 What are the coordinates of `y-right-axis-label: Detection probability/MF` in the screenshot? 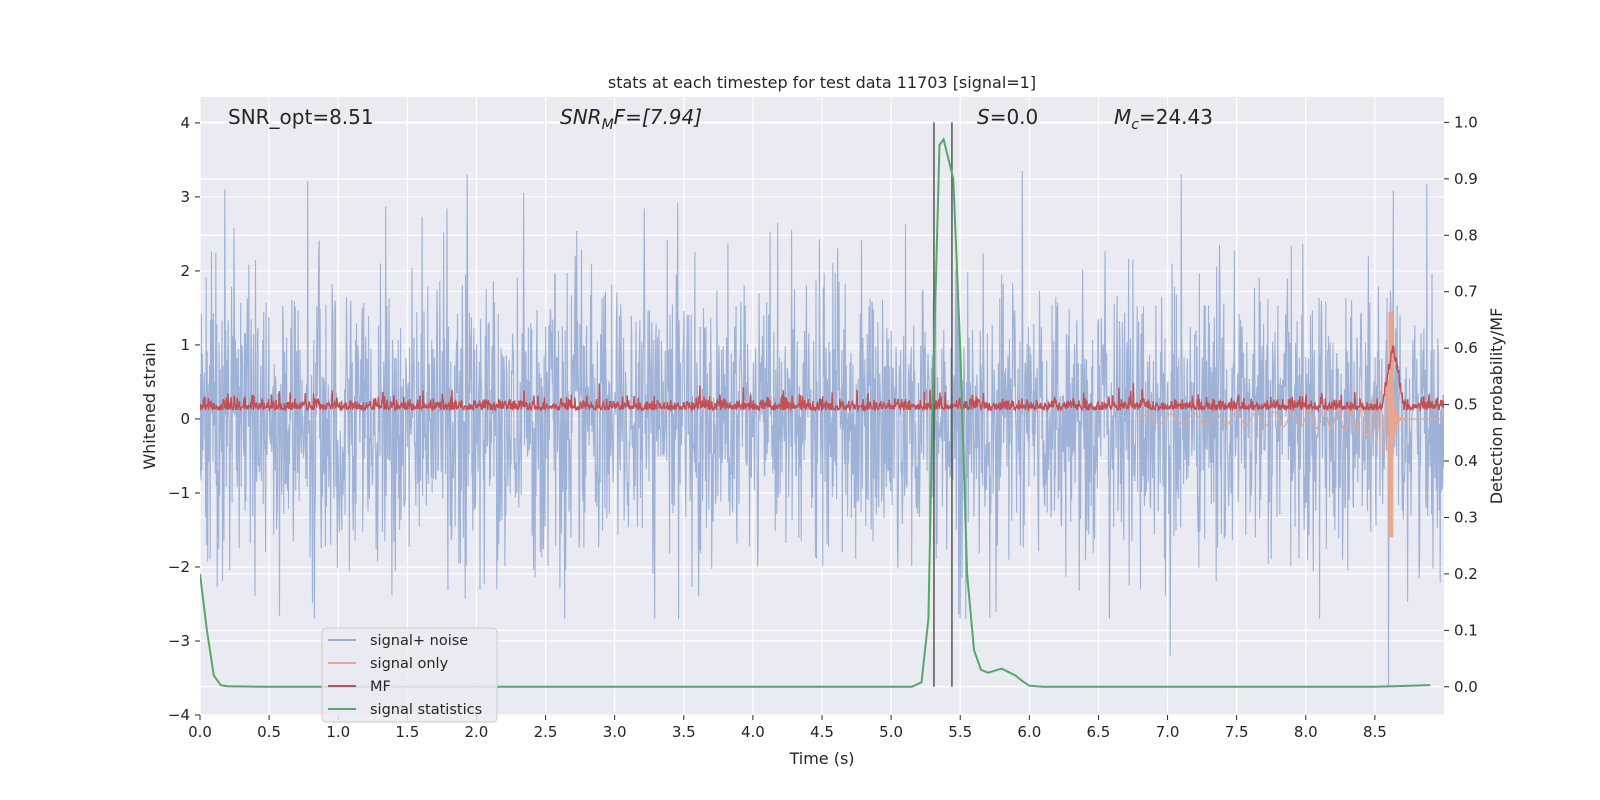 It's located at (1496, 406).